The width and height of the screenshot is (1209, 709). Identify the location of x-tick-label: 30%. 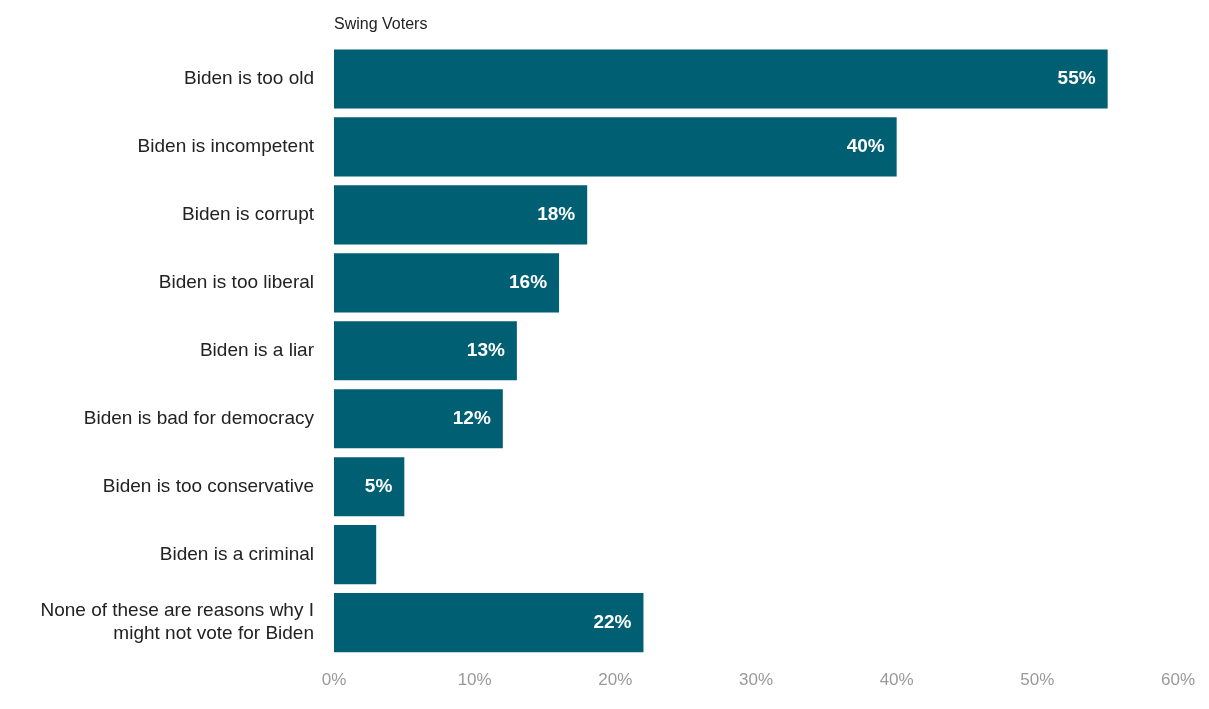
(756, 680).